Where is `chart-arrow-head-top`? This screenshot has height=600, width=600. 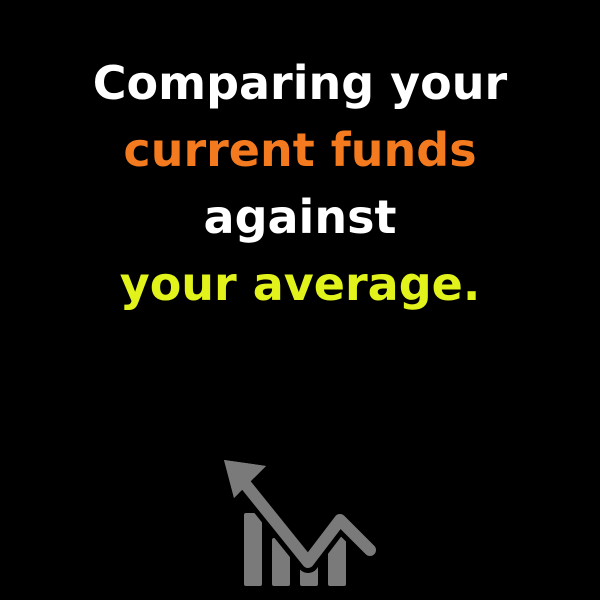 chart-arrow-head-top is located at coordinates (245, 479).